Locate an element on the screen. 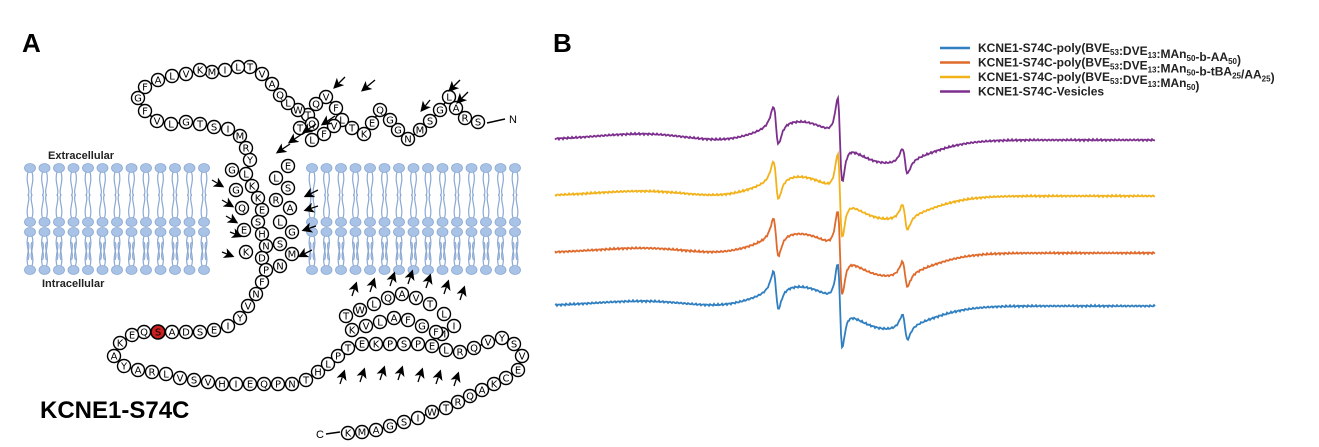 Image resolution: width=1319 pixels, height=447 pixels. residue-letter: E is located at coordinates (432, 347).